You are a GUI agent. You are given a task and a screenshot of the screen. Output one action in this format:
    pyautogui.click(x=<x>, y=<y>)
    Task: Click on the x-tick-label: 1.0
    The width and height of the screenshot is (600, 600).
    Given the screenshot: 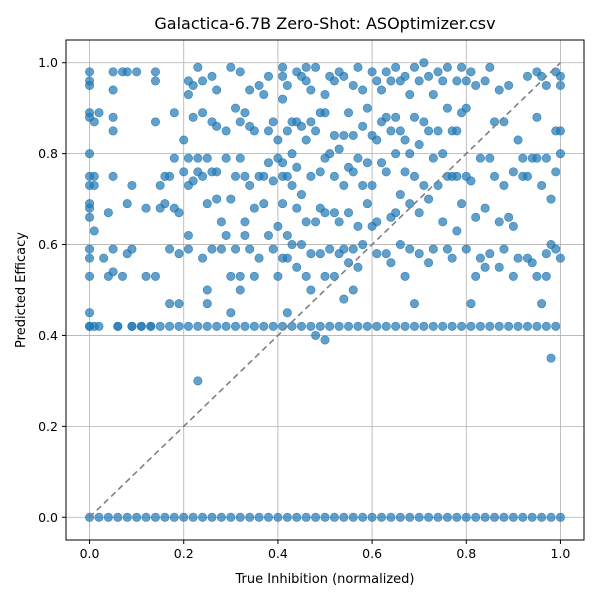 What is the action you would take?
    pyautogui.click(x=561, y=553)
    